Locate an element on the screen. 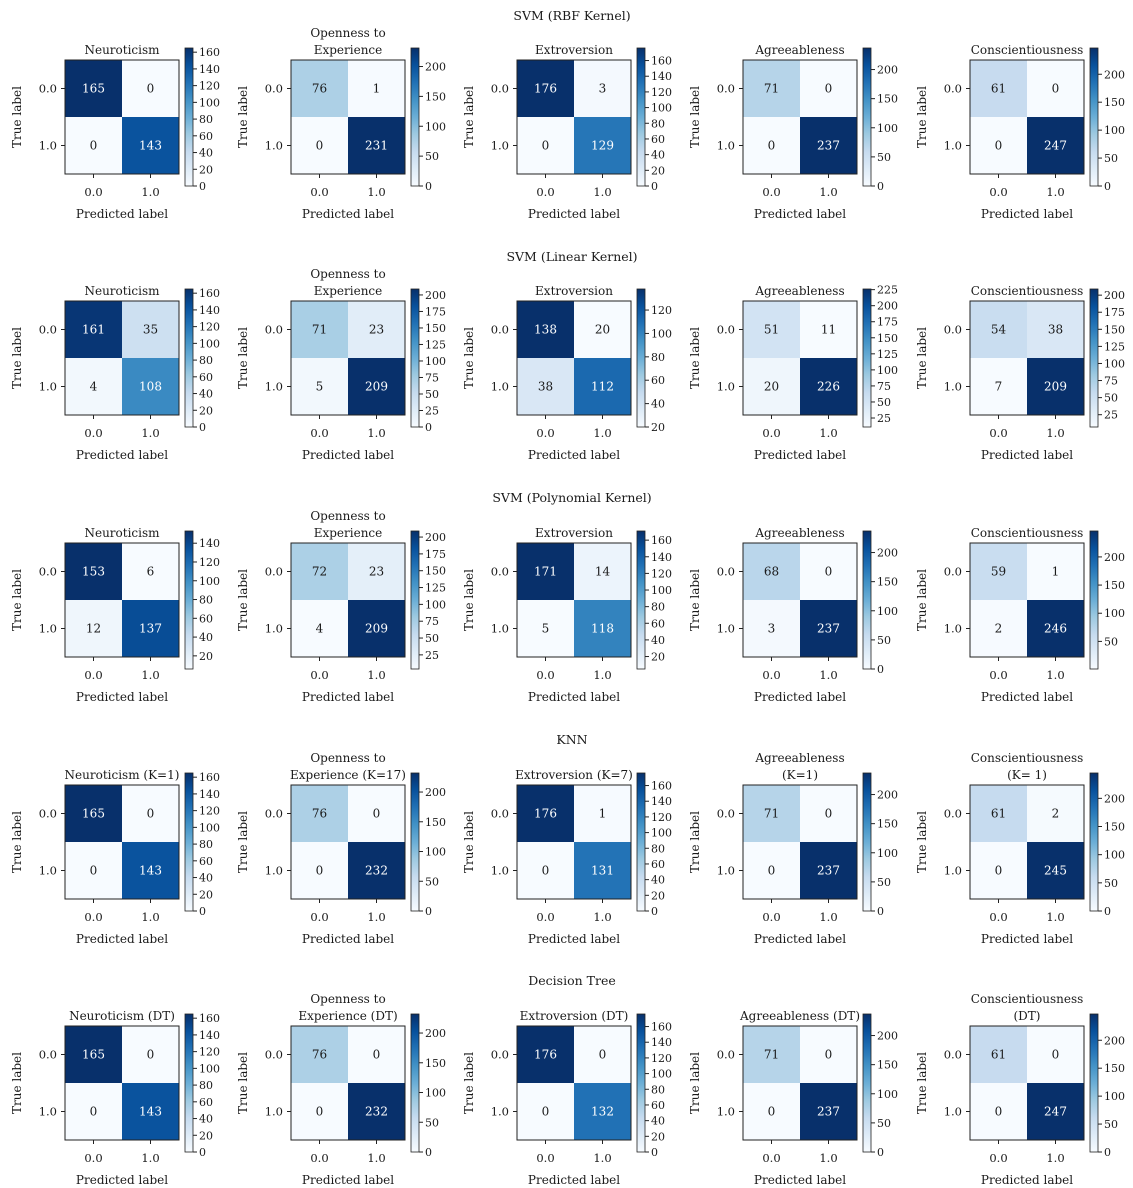 The width and height of the screenshot is (1133, 1188). colorbar-tick-label: 125 is located at coordinates (1114, 346).